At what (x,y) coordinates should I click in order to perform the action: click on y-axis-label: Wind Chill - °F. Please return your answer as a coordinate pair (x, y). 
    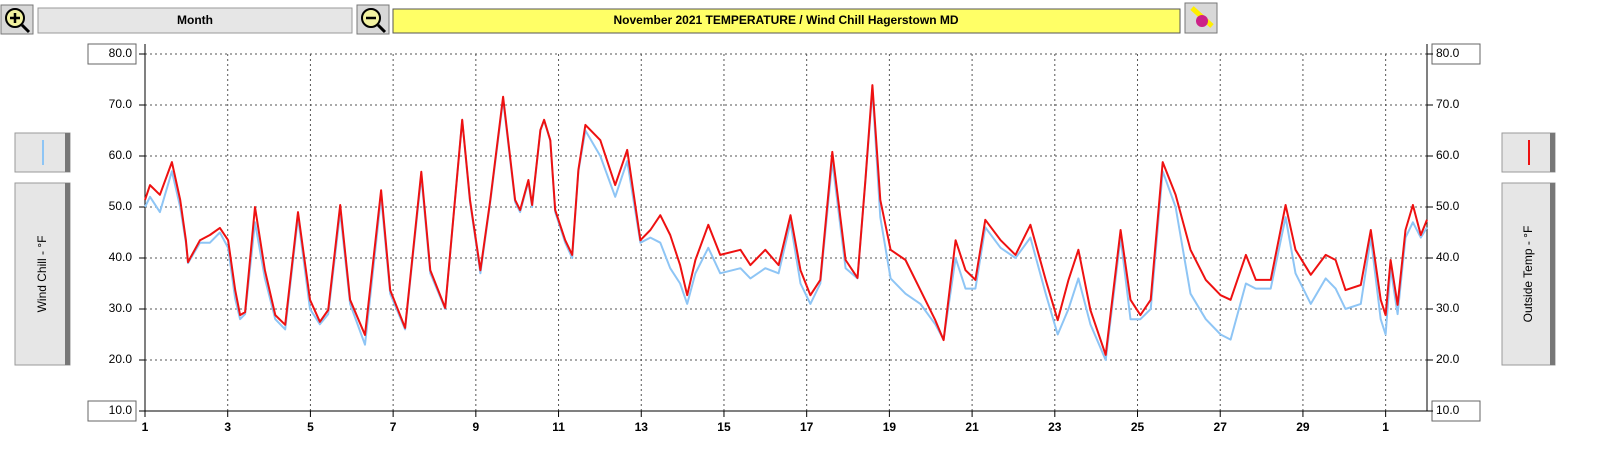
    Looking at the image, I should click on (42, 274).